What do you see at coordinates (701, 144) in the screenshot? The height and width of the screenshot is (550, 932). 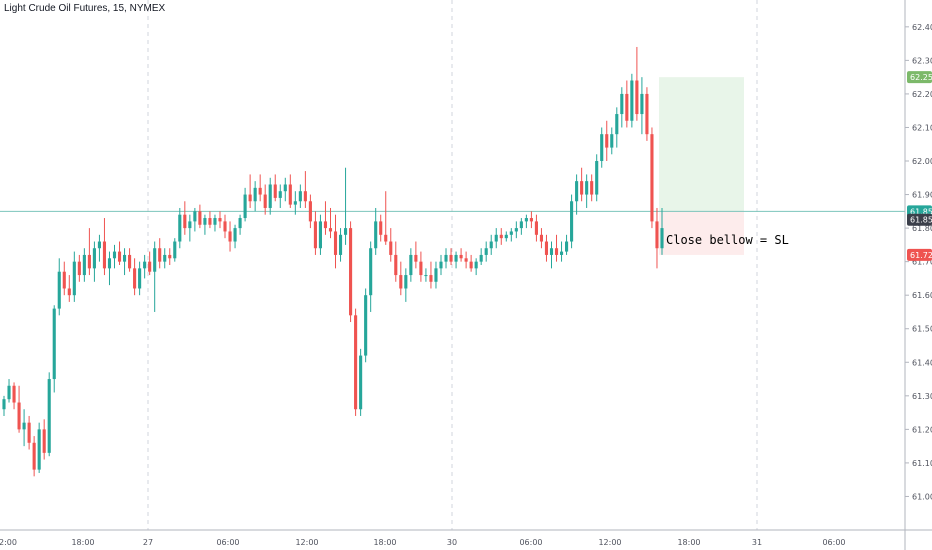 I see `target-zone` at bounding box center [701, 144].